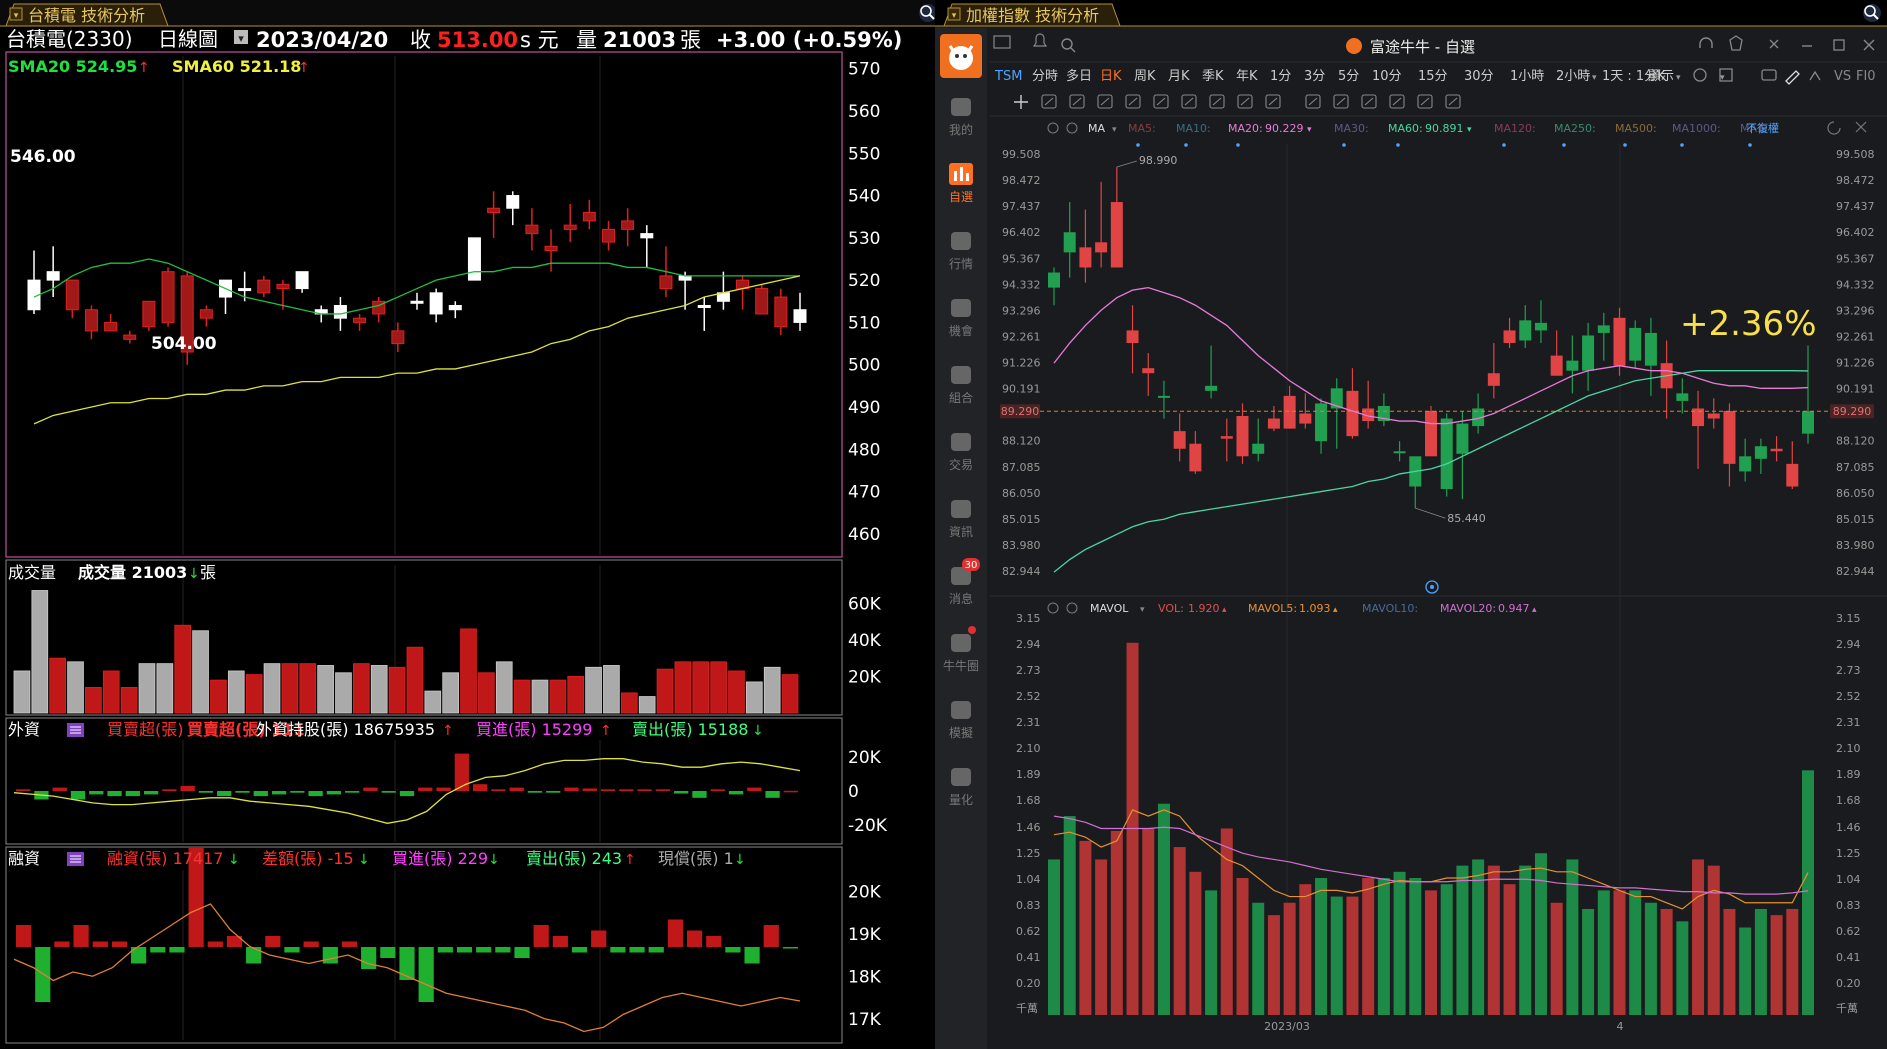 The width and height of the screenshot is (1887, 1049). What do you see at coordinates (1726, 75) in the screenshot?
I see `template-icon` at bounding box center [1726, 75].